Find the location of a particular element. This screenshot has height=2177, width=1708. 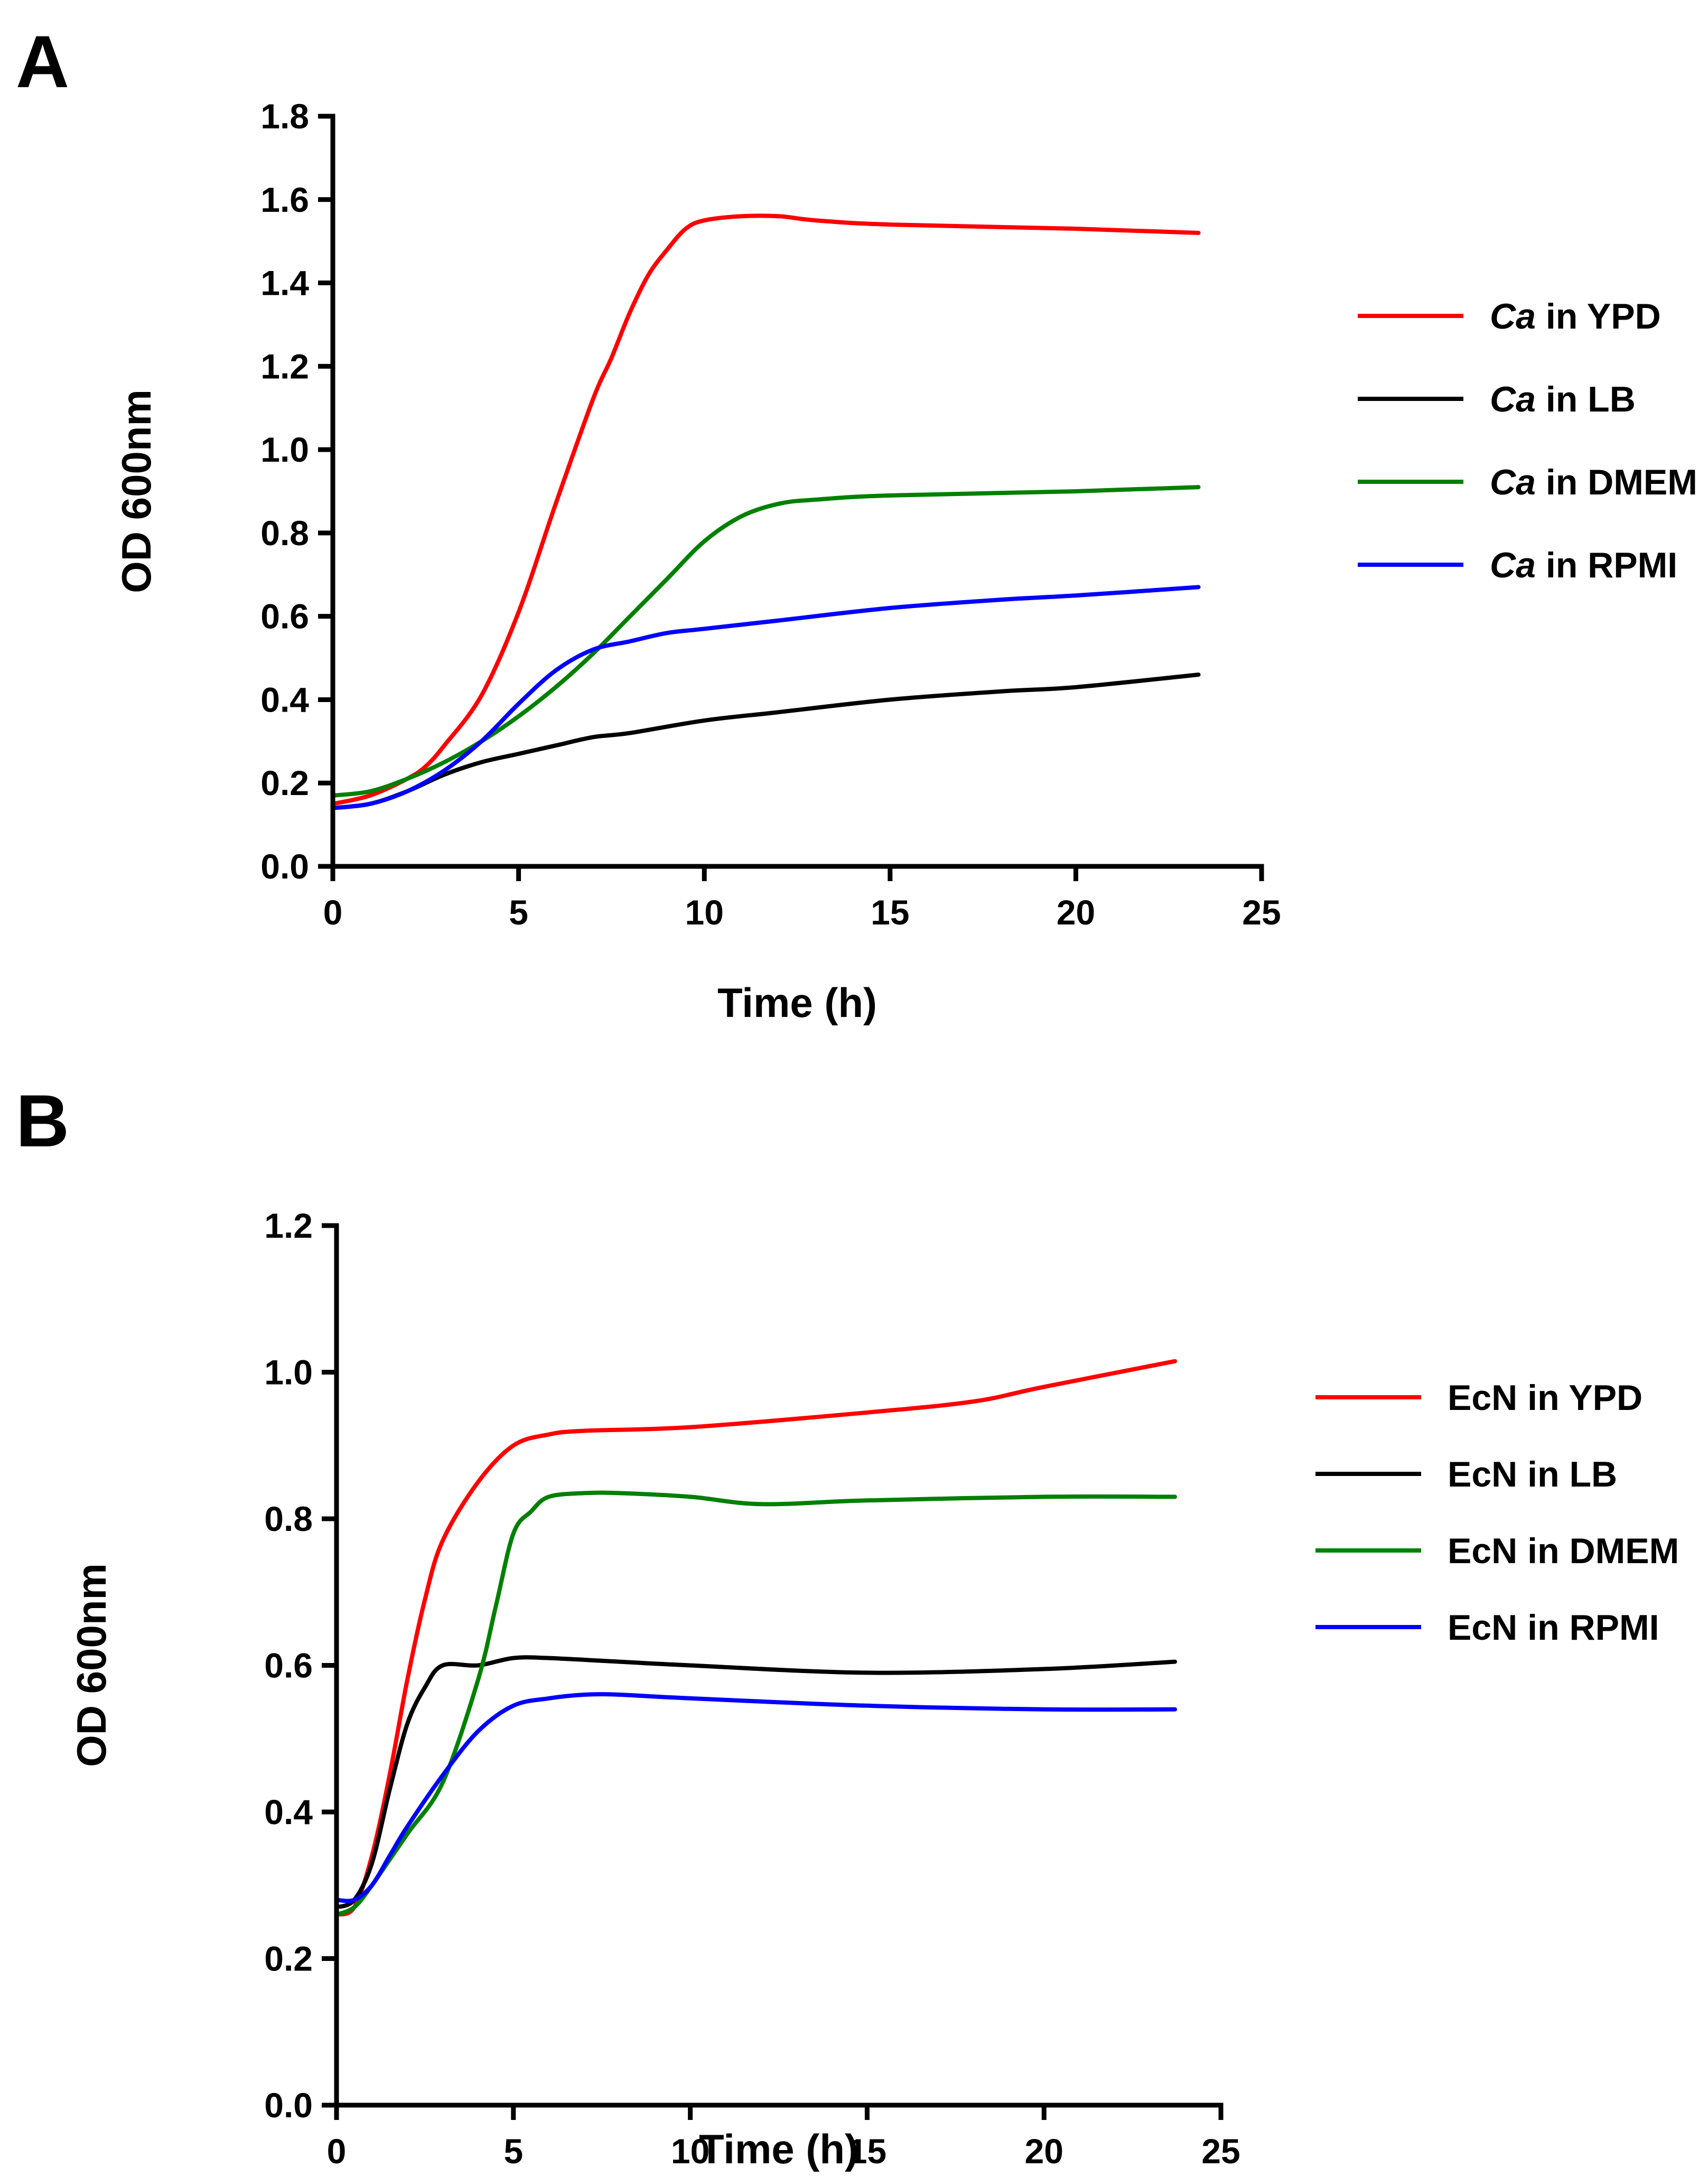

panel-a-legend-label-text: in DMEM is located at coordinates (1616, 482).